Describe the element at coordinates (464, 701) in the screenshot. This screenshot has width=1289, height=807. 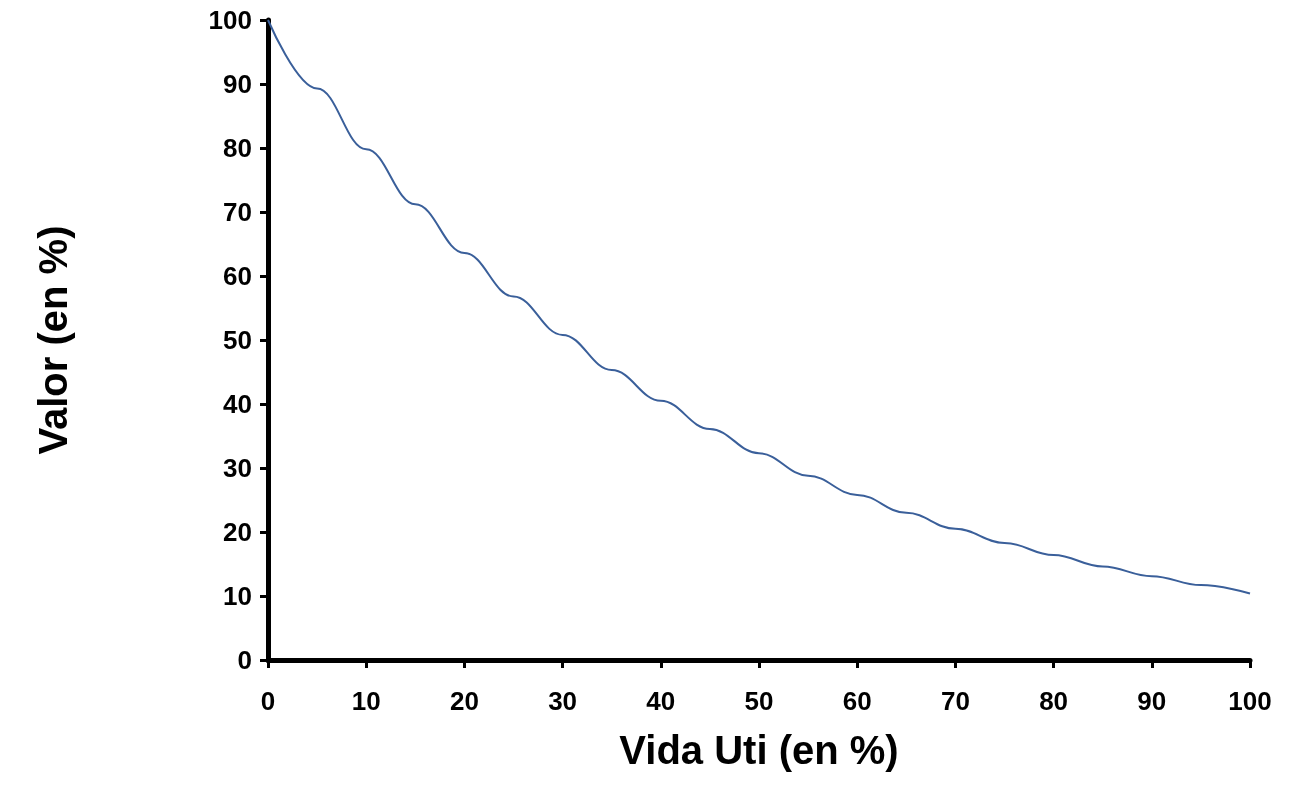
I see `x-tick-label: 20` at that location.